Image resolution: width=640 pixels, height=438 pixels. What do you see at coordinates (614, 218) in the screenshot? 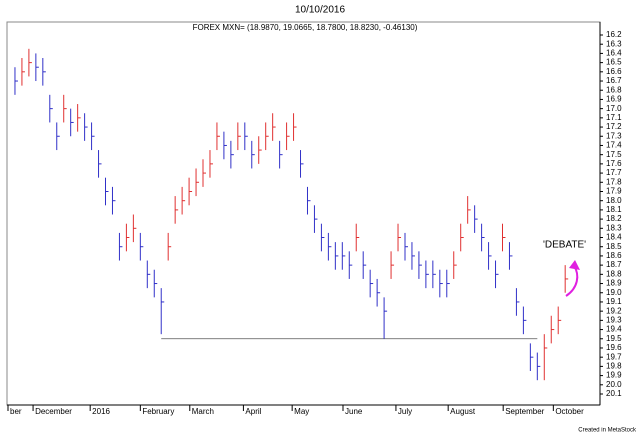
I see `y-tick-label: 18.2` at bounding box center [614, 218].